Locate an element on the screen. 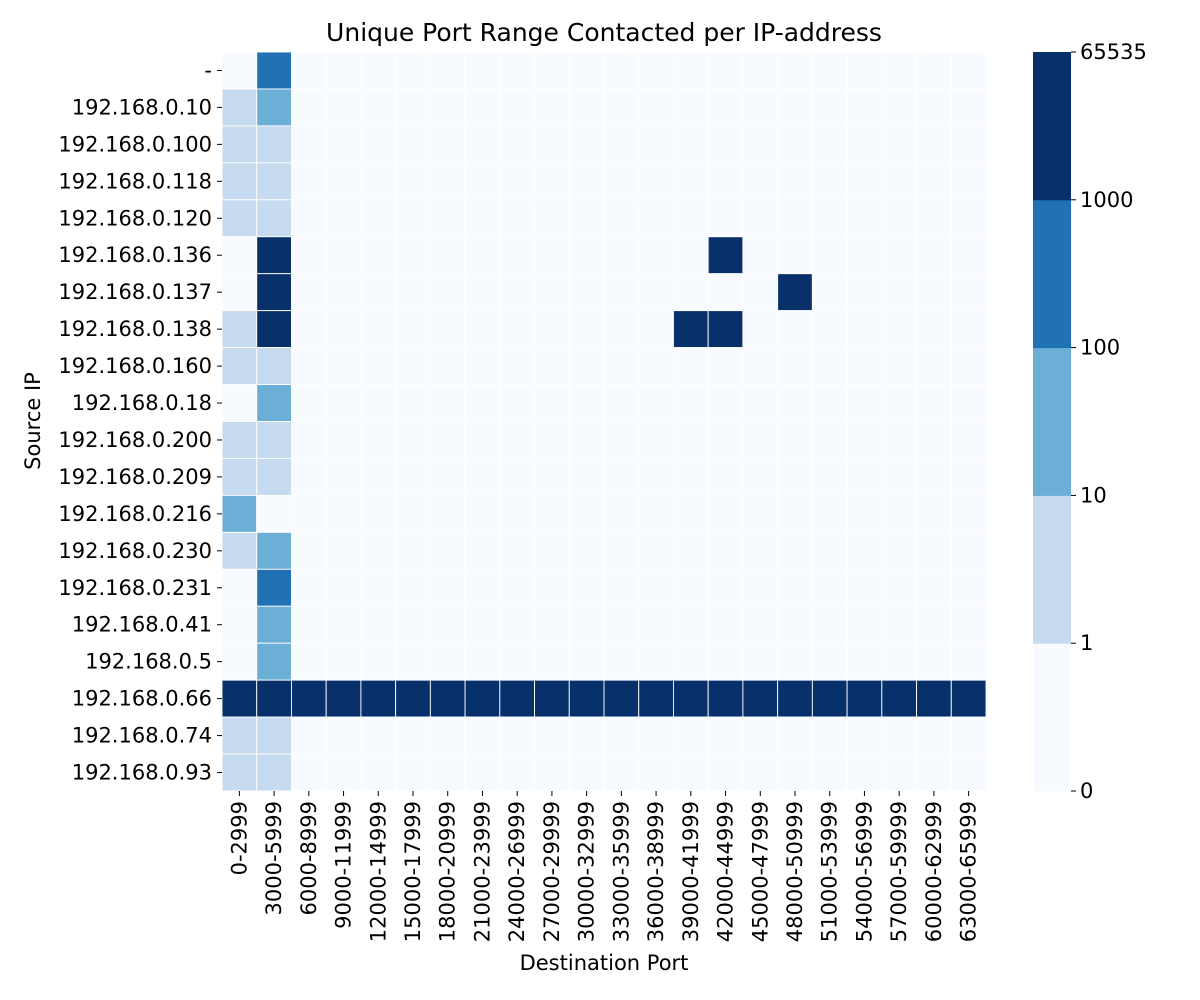 This screenshot has width=1200, height=1000. x-tick-label: 12000-14999 is located at coordinates (378, 871).